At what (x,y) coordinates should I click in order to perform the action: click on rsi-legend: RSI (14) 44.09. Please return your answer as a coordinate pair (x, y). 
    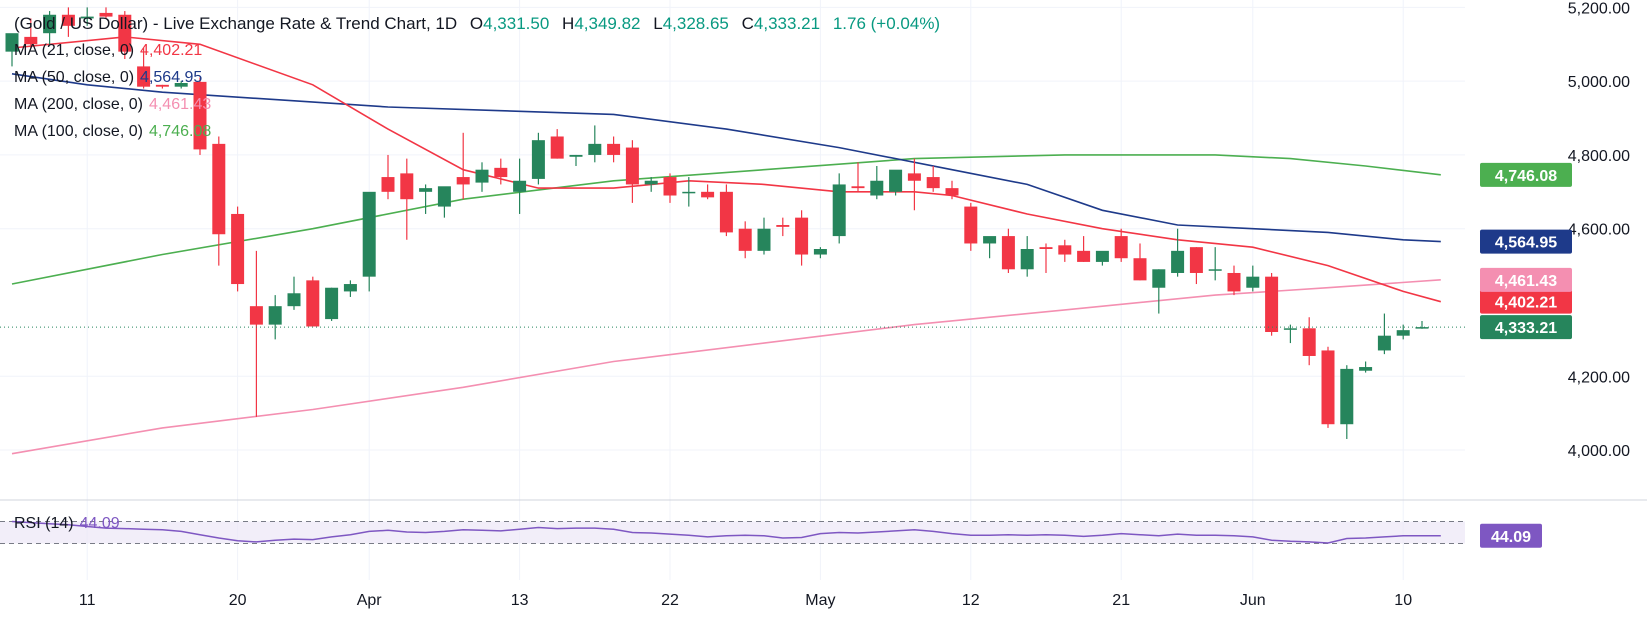
    Looking at the image, I should click on (67, 524).